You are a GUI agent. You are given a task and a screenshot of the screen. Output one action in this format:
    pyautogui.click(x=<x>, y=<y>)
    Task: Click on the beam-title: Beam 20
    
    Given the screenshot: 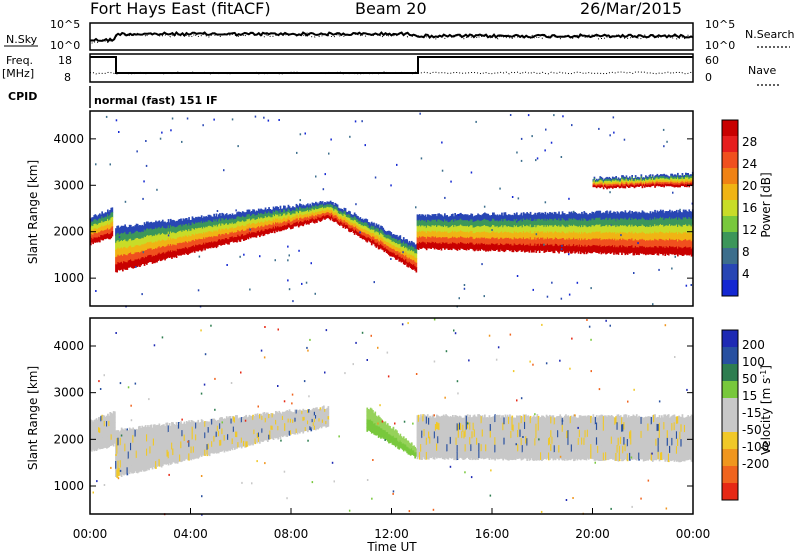 What is the action you would take?
    pyautogui.click(x=391, y=9)
    